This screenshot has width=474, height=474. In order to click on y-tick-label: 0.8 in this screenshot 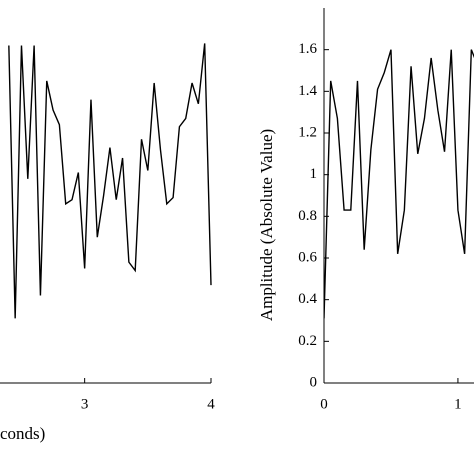, I will do `click(307, 216)`.